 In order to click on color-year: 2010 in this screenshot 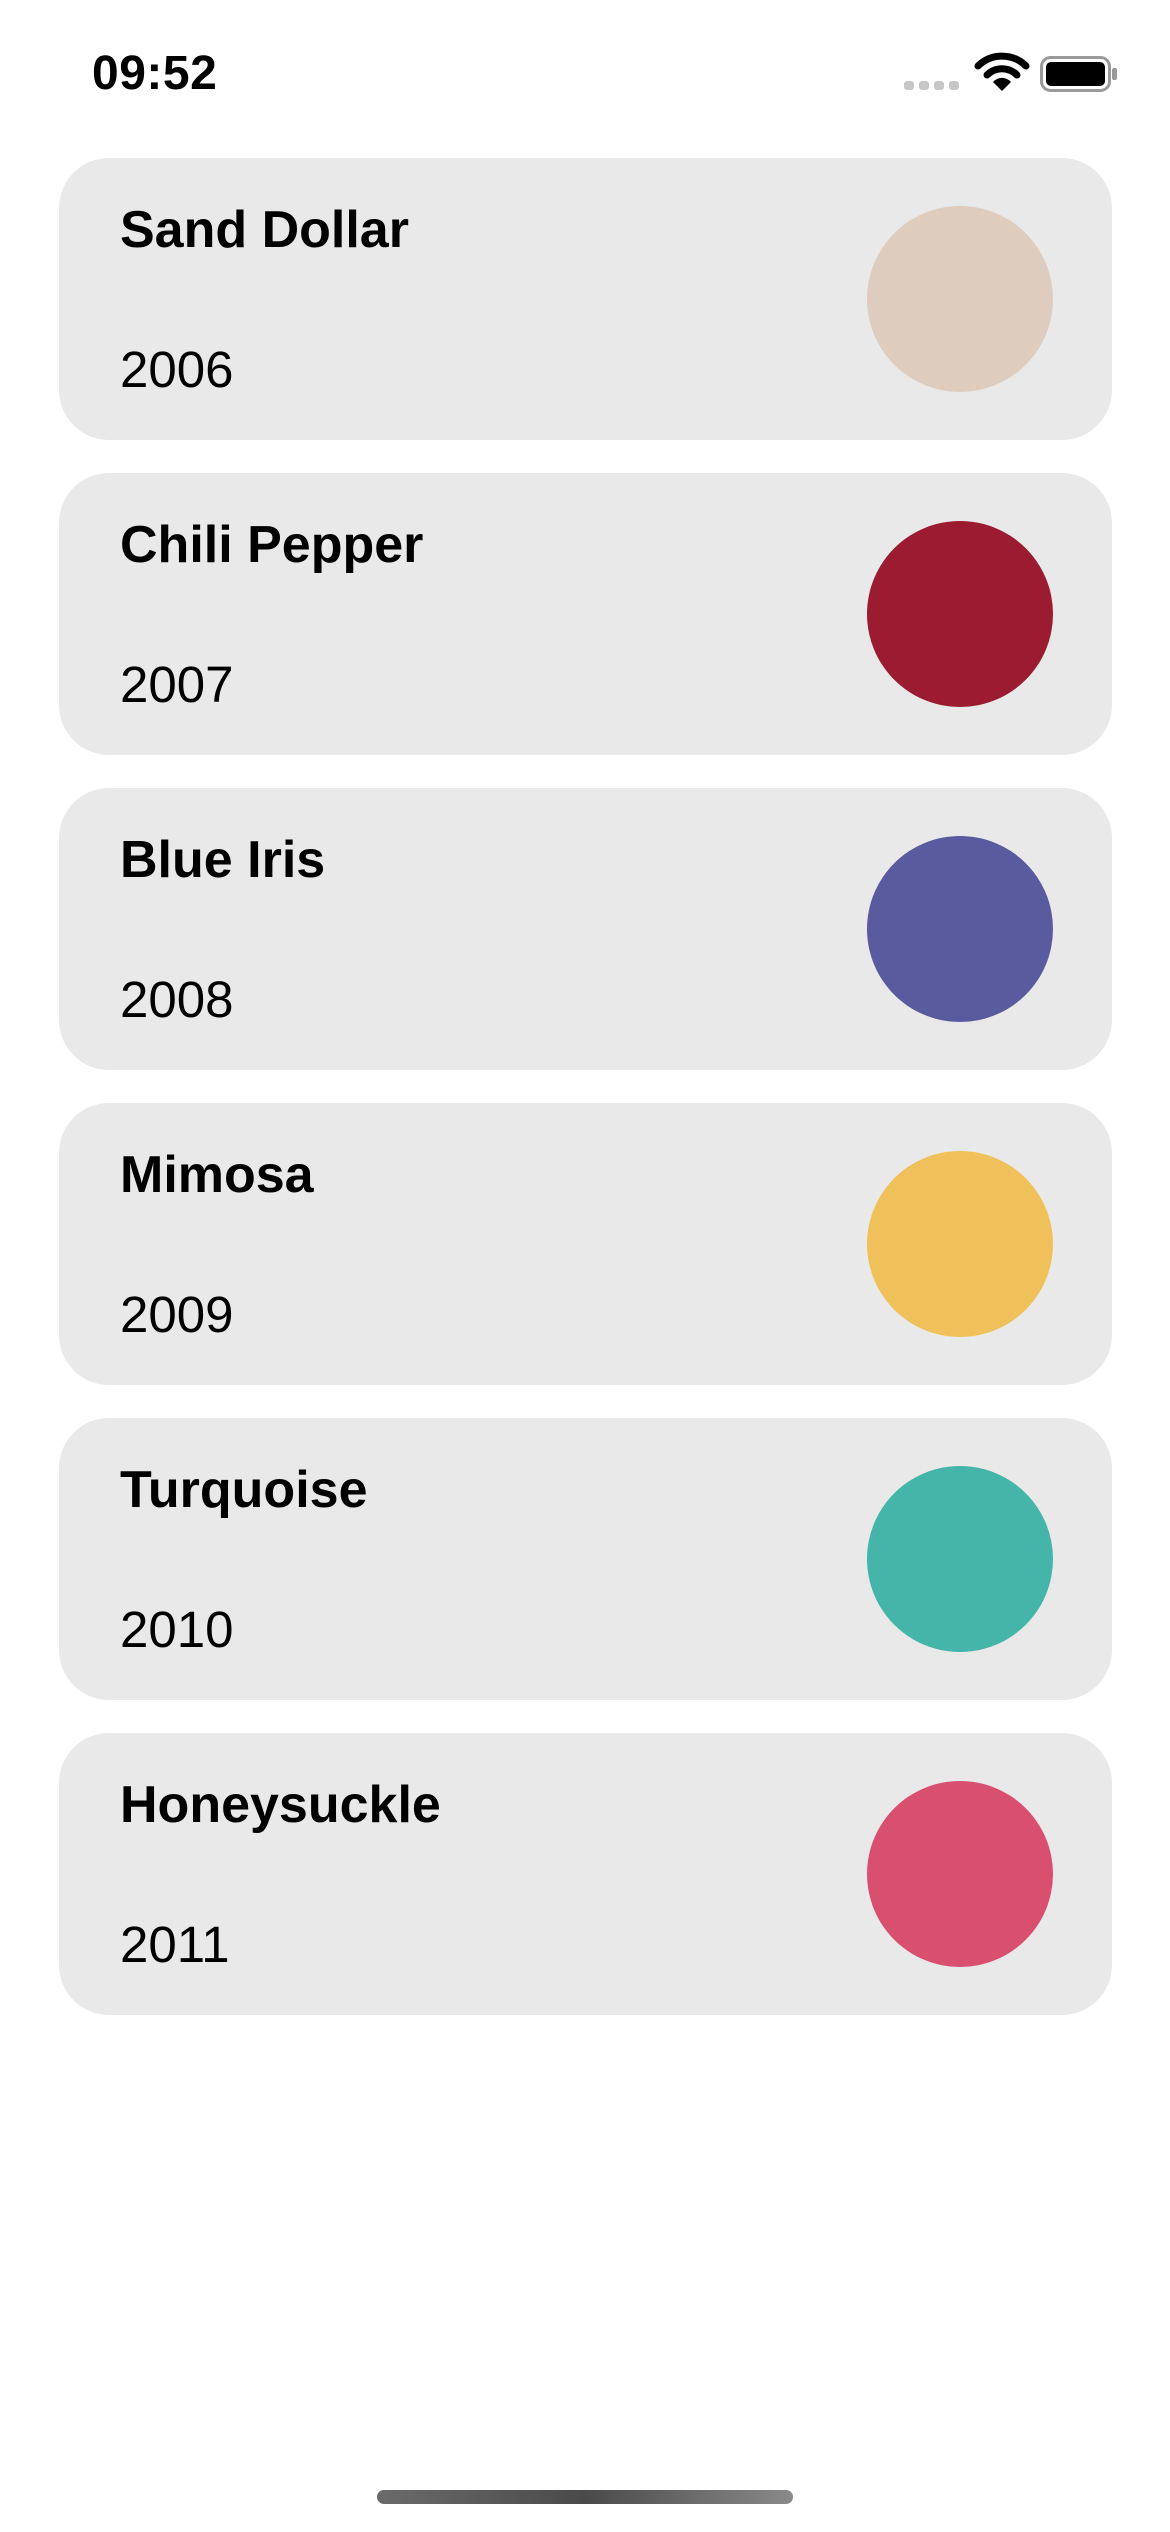, I will do `click(177, 1629)`.